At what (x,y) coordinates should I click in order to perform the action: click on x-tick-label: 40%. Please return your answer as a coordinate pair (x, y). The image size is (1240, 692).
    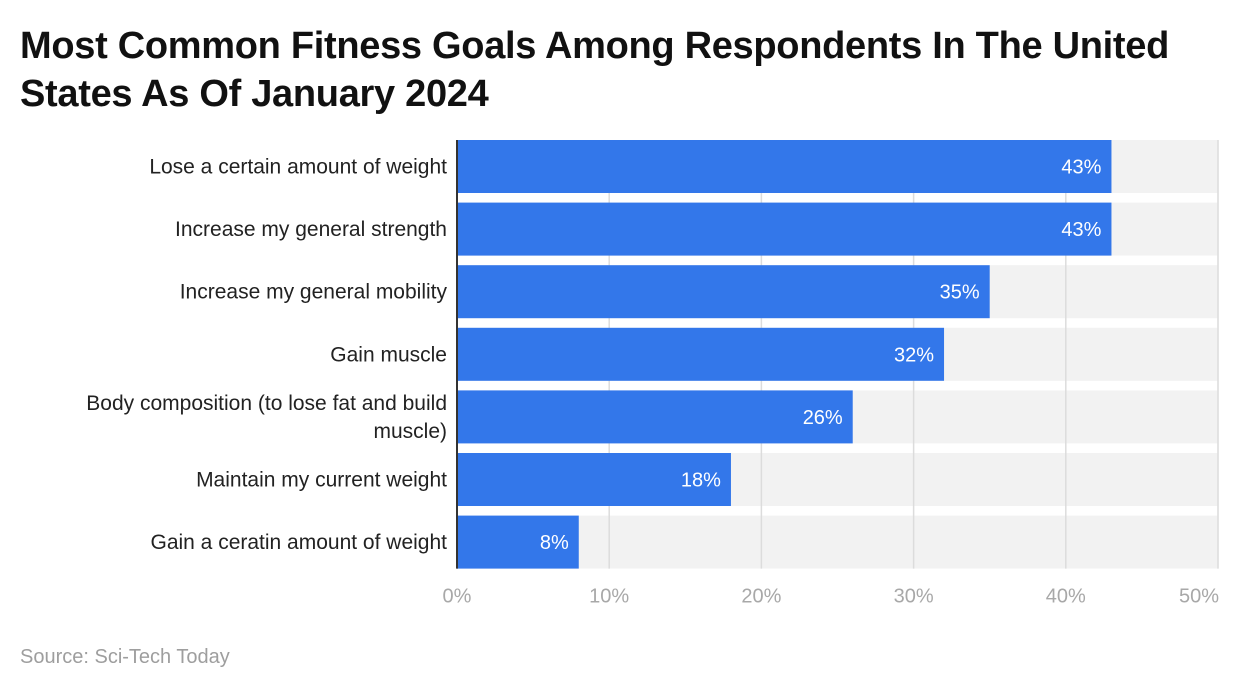
    Looking at the image, I should click on (1066, 597).